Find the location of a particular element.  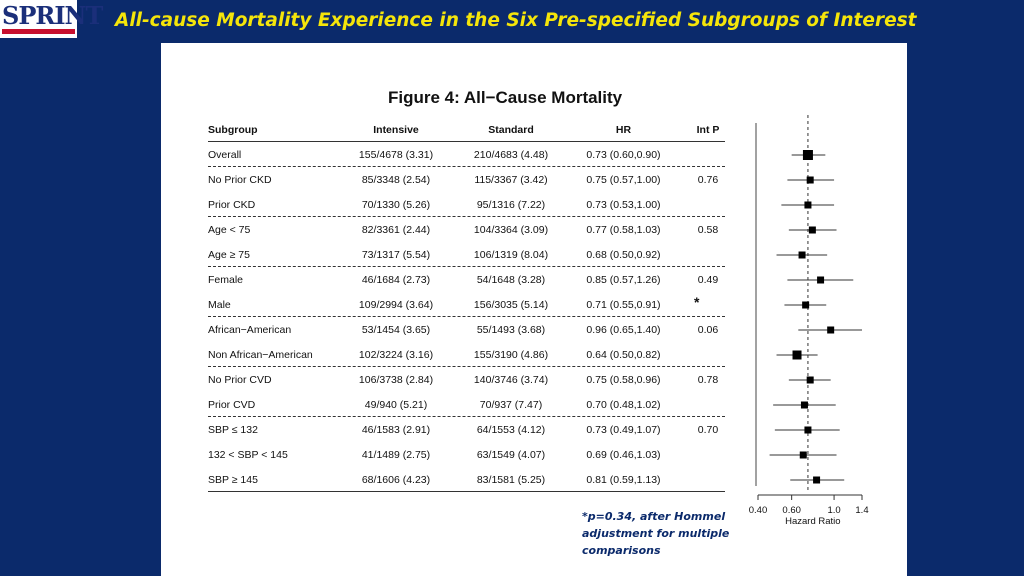

row-intensive: 70/1330 (5.26) is located at coordinates (396, 205).